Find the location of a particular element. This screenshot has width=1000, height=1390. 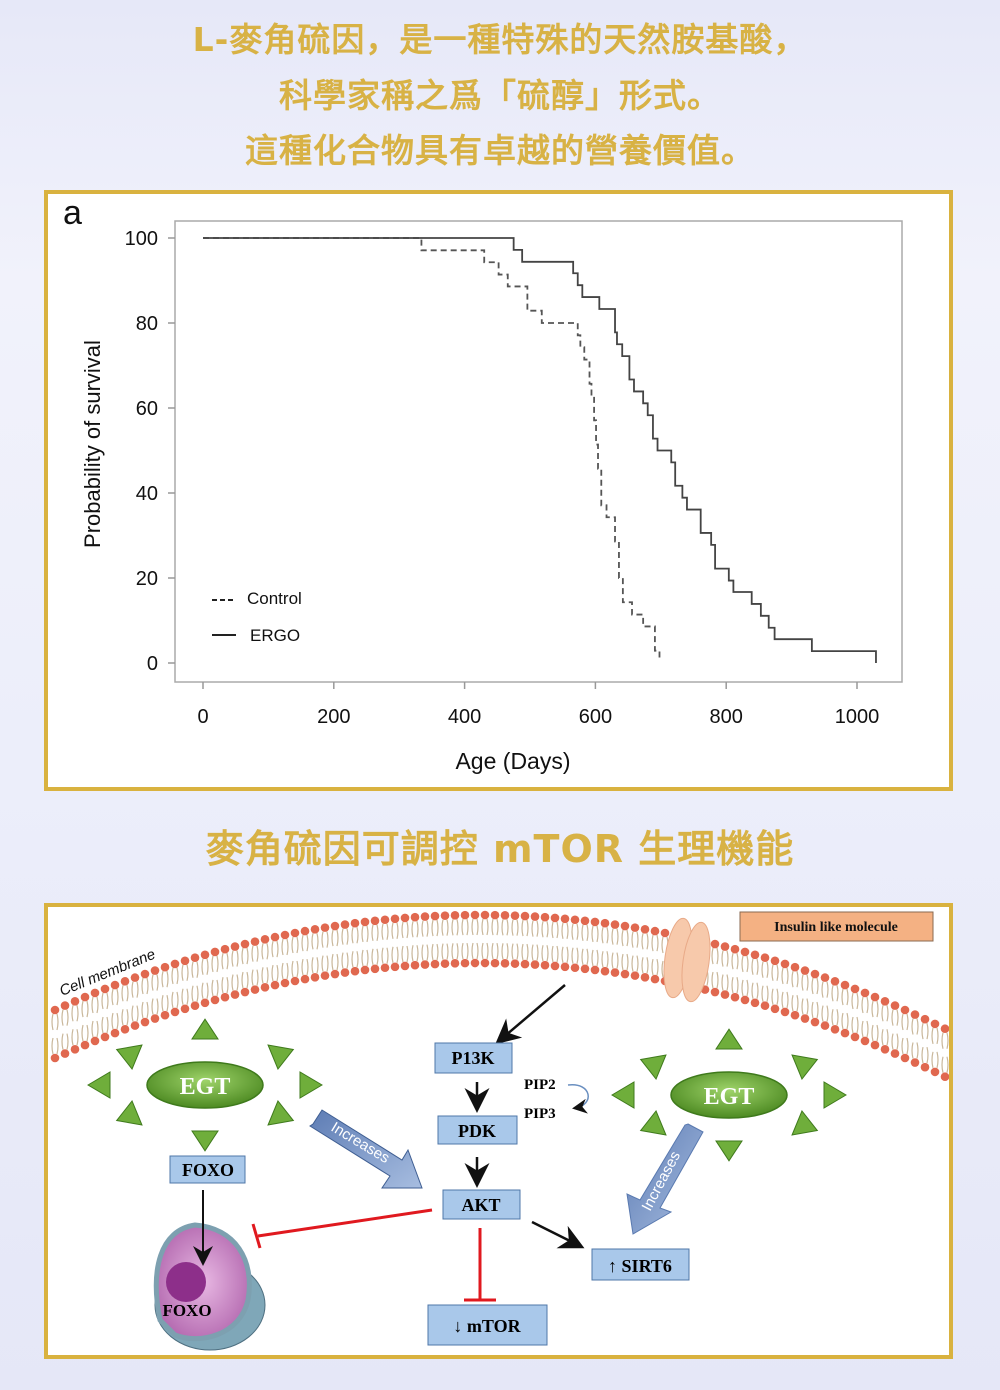

akt-to-sirt6-arrow is located at coordinates (558, 1234).